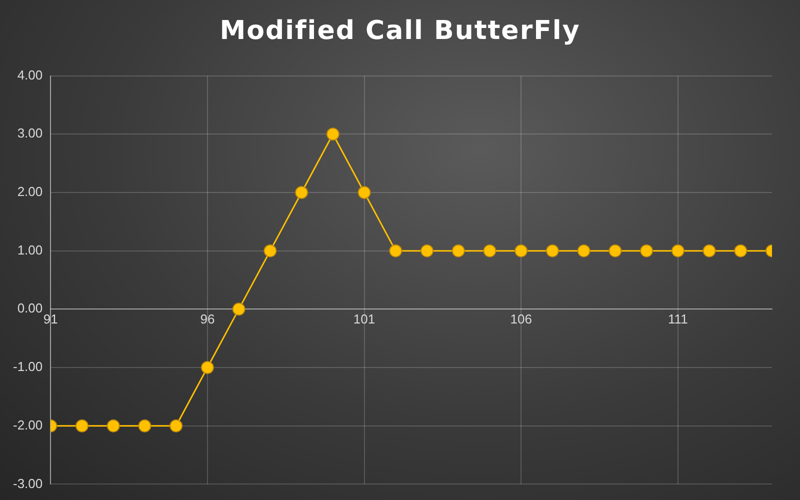 The height and width of the screenshot is (500, 800). I want to click on y-tick-label: 1.00, so click(30, 250).